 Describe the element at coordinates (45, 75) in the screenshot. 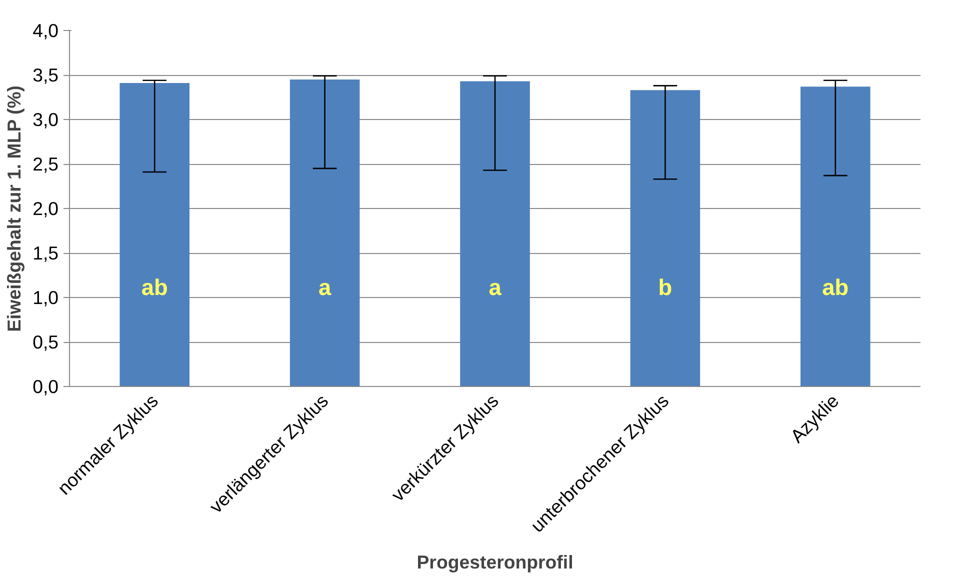

I see `y-tick-label: 3,5` at that location.